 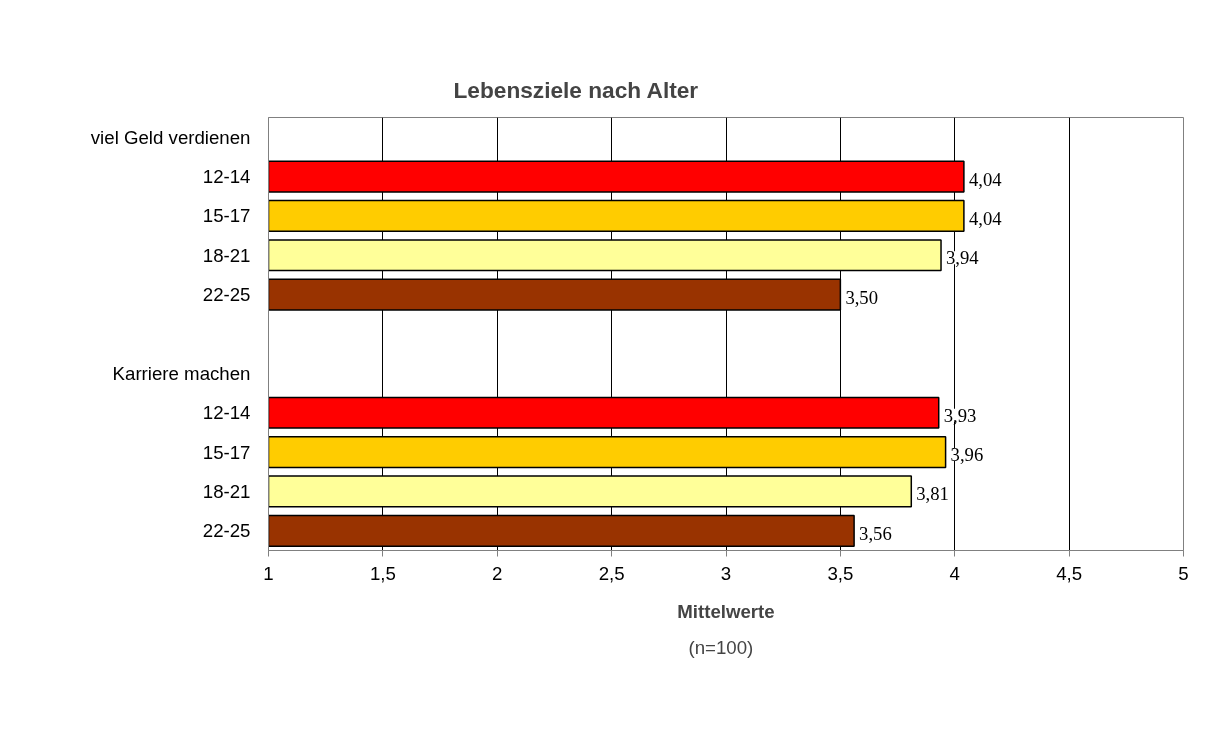 I want to click on x-axis-title: Mittelwerte, so click(x=726, y=611).